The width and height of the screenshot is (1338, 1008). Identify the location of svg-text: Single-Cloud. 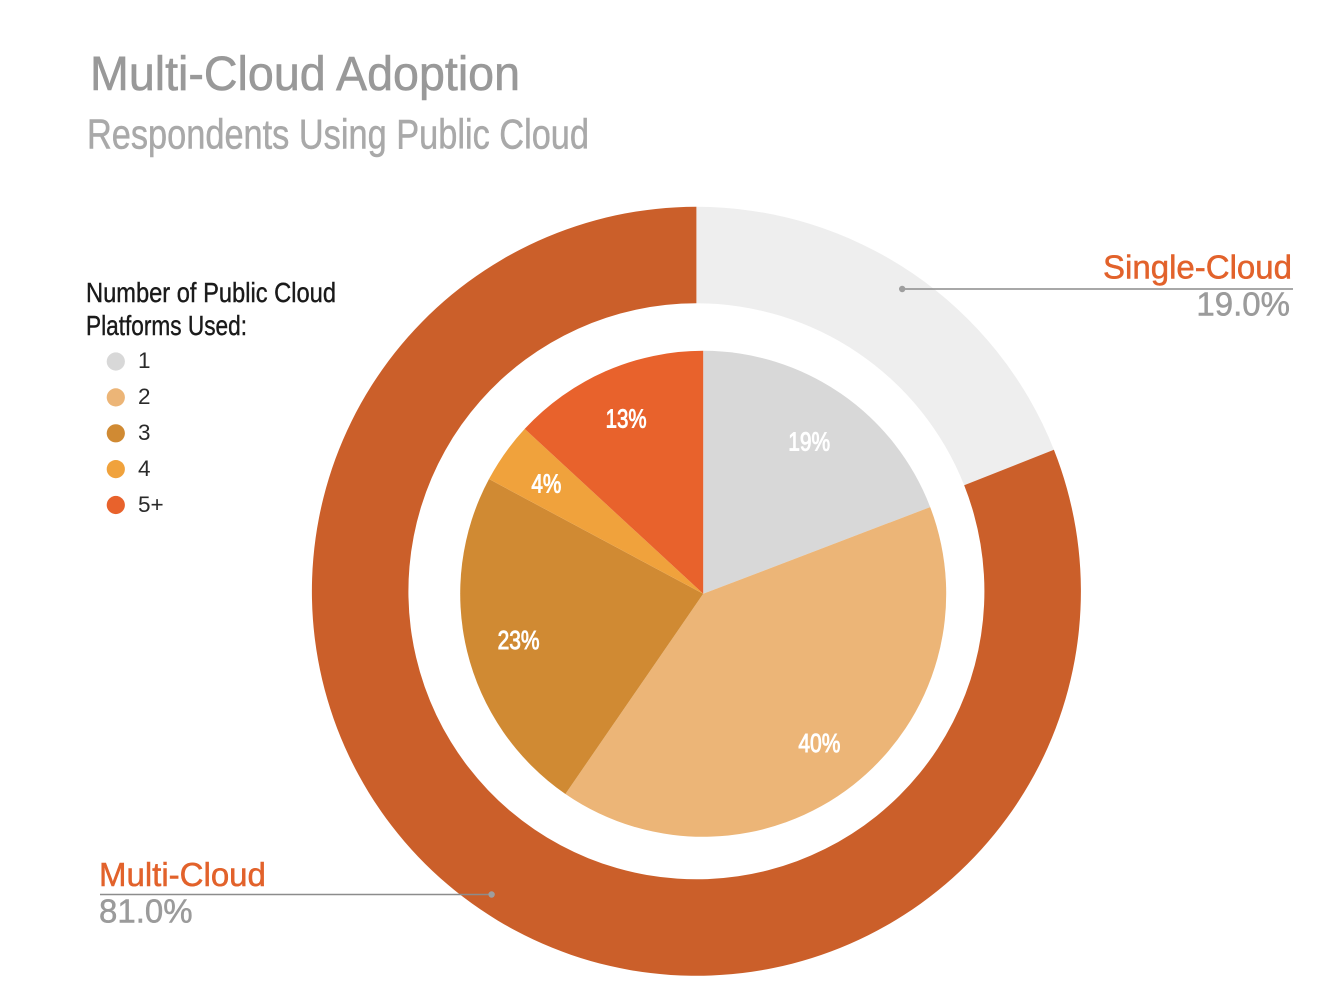
(1197, 267).